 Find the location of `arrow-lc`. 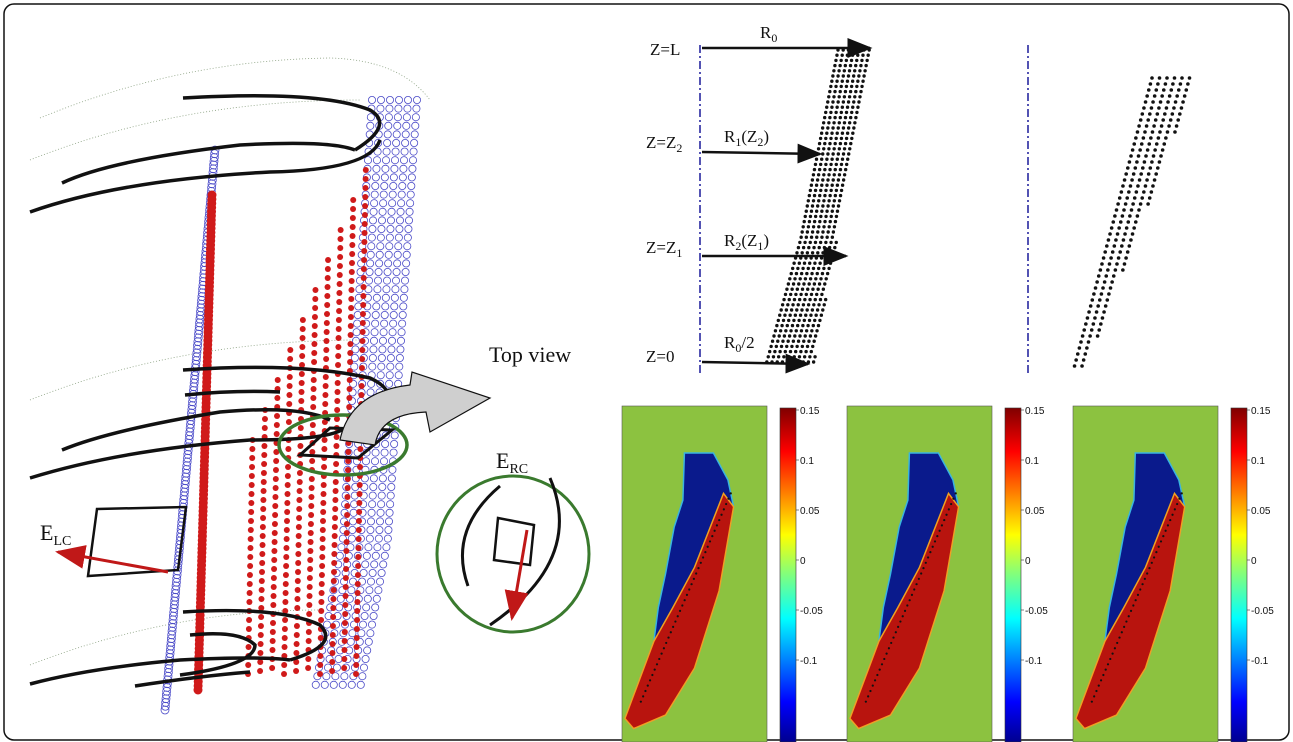

arrow-lc is located at coordinates (112, 559).